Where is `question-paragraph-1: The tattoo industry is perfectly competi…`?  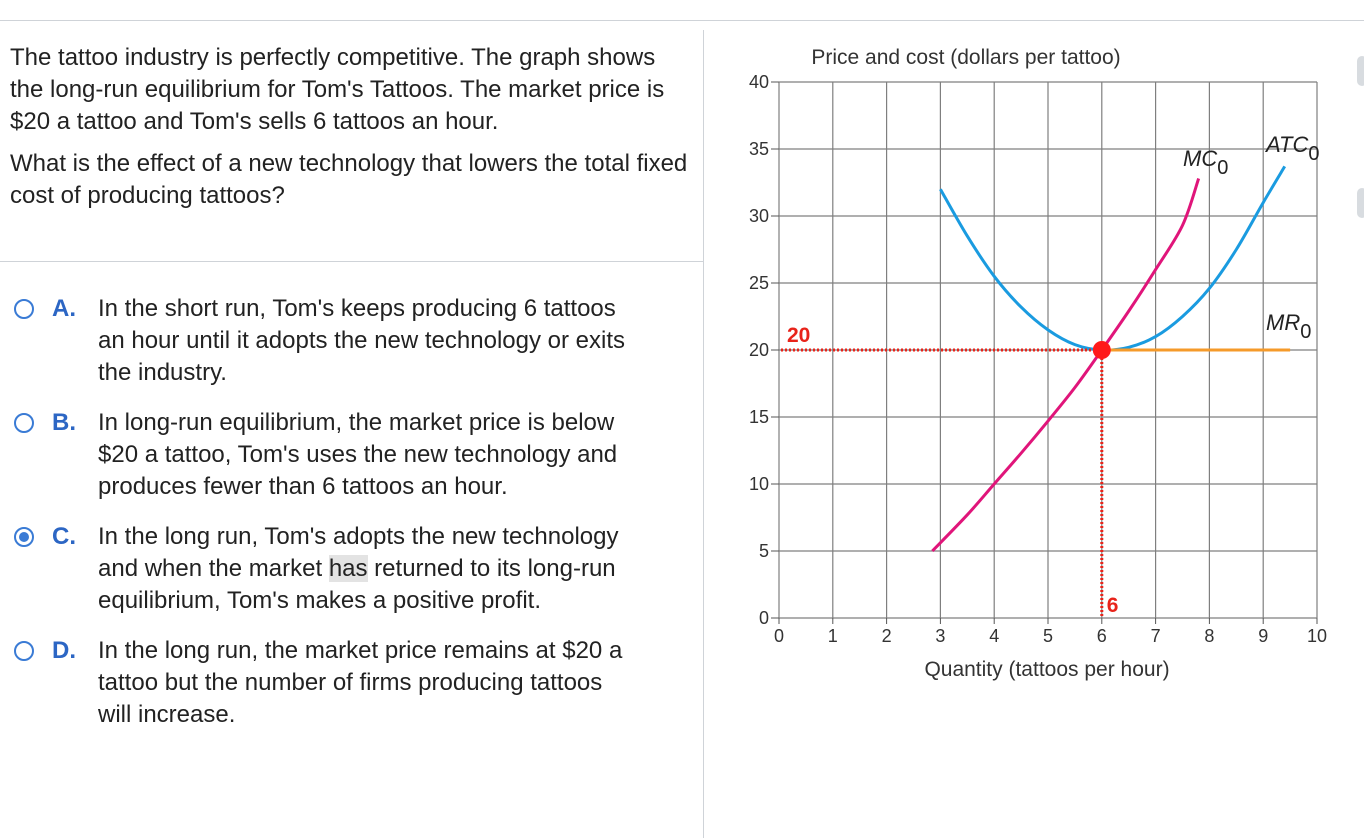
question-paragraph-1: The tattoo industry is perfectly competi… is located at coordinates (337, 89).